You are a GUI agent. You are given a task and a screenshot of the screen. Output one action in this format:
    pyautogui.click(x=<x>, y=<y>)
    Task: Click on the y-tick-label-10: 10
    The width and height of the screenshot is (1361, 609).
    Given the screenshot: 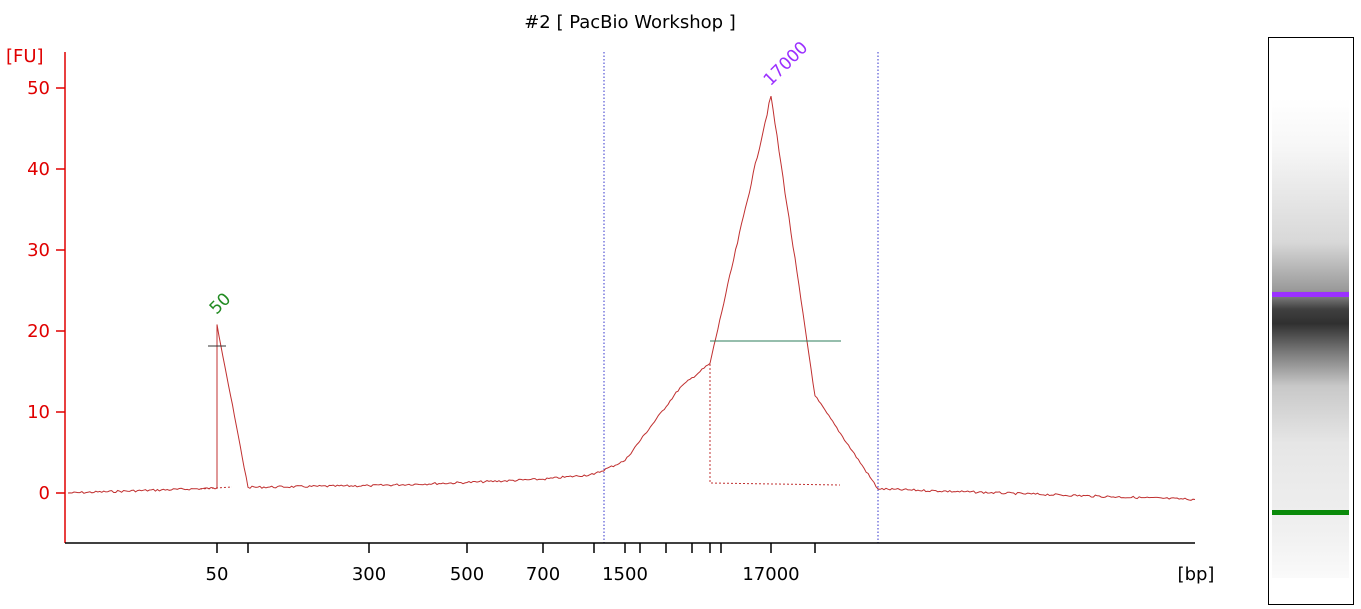 What is the action you would take?
    pyautogui.click(x=38, y=412)
    